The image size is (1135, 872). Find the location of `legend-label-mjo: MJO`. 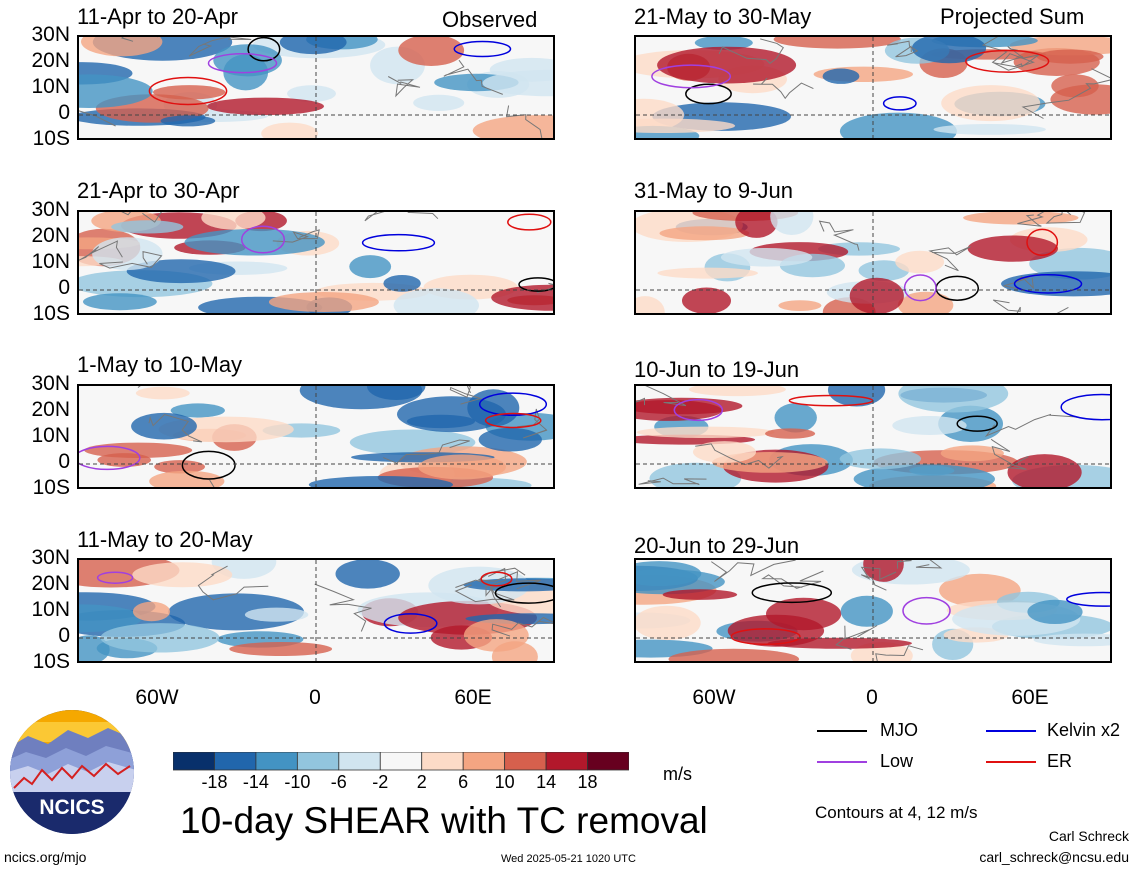

legend-label-mjo: MJO is located at coordinates (899, 730).